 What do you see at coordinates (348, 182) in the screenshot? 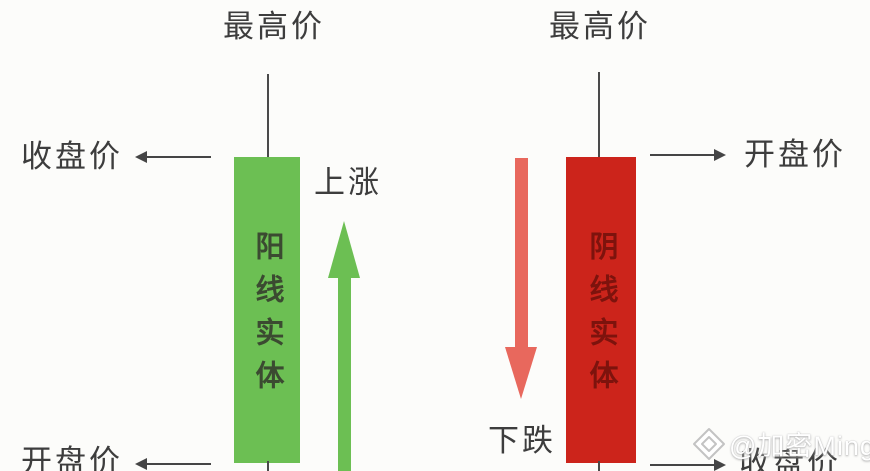
I see `rise-trend-label: 上涨` at bounding box center [348, 182].